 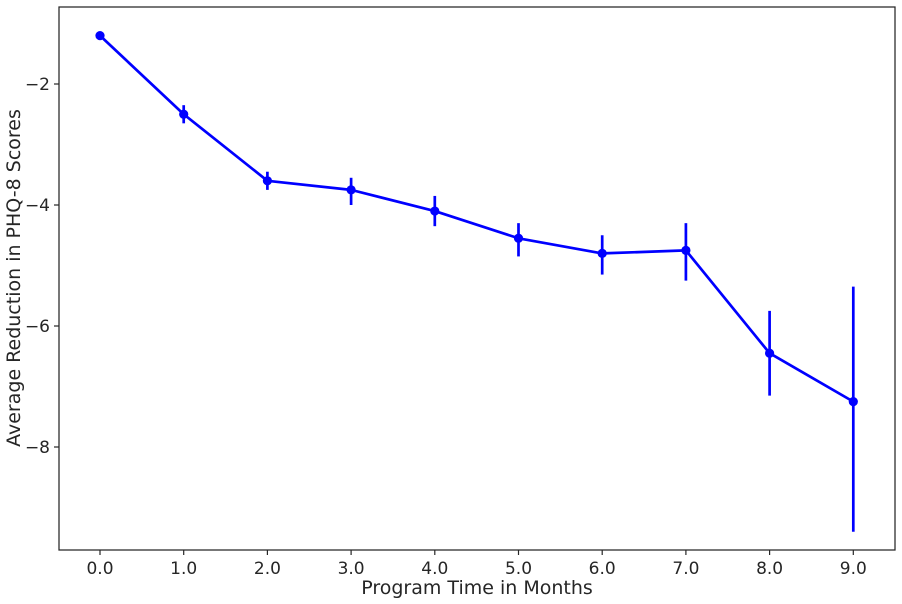 I want to click on y-tick-label: −8, so click(x=37, y=448).